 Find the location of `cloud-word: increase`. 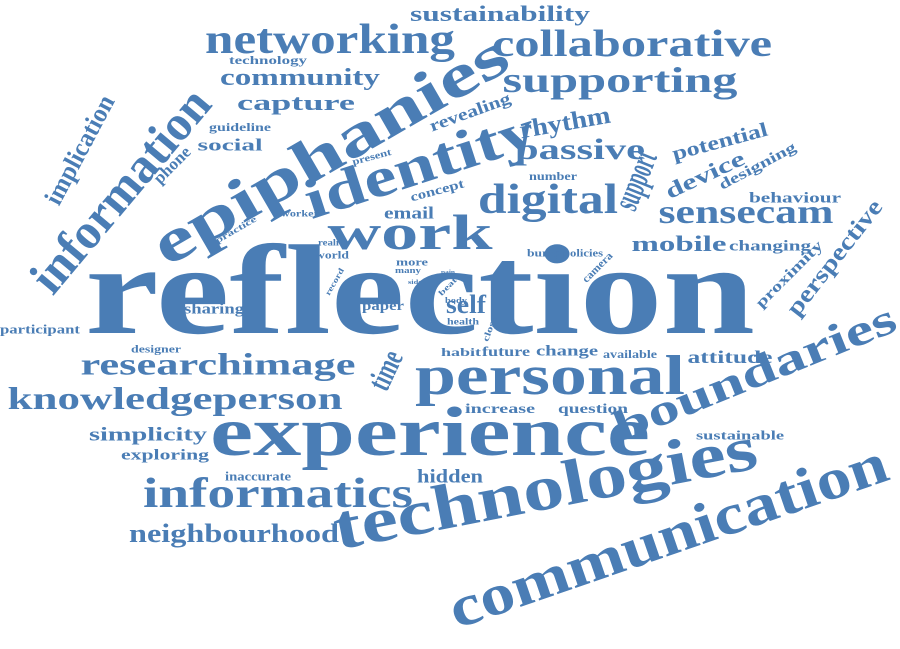

cloud-word: increase is located at coordinates (500, 409).